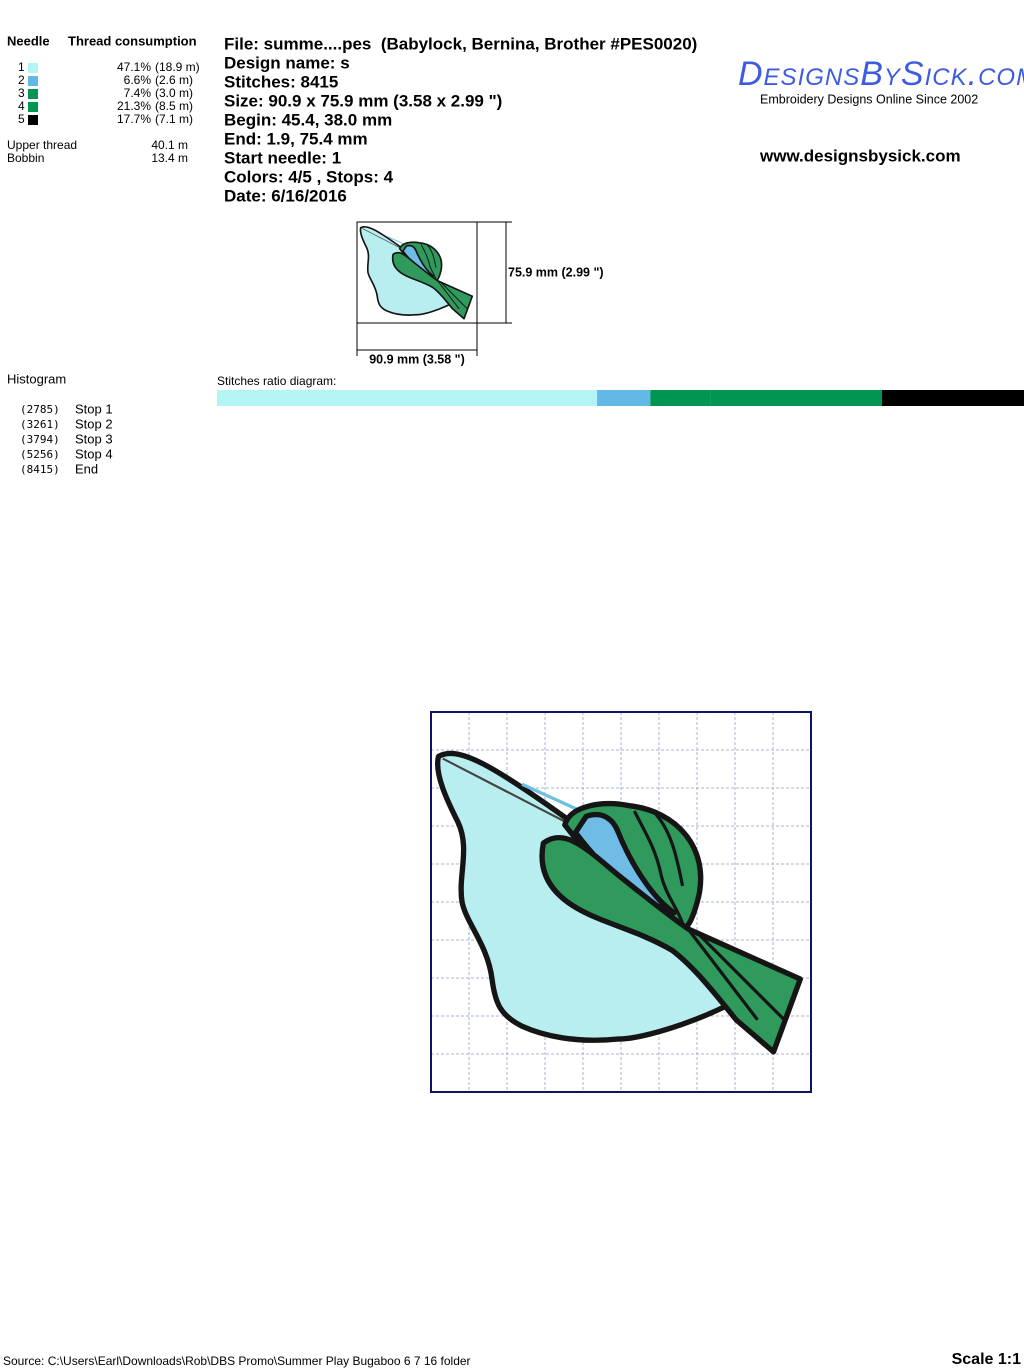 Image resolution: width=1024 pixels, height=1370 pixels. I want to click on stop-count: (2785), so click(40, 409).